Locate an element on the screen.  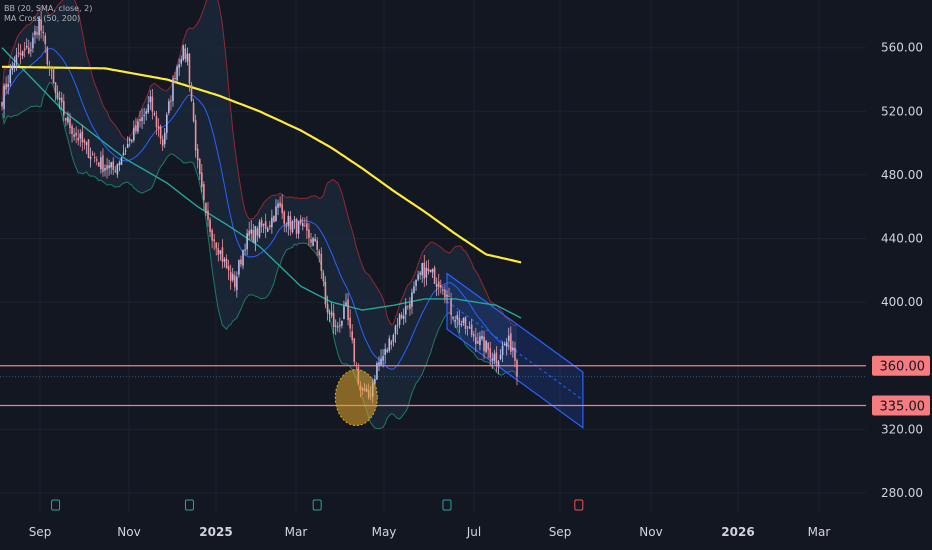
price-tick-label: 480.00 is located at coordinates (902, 175).